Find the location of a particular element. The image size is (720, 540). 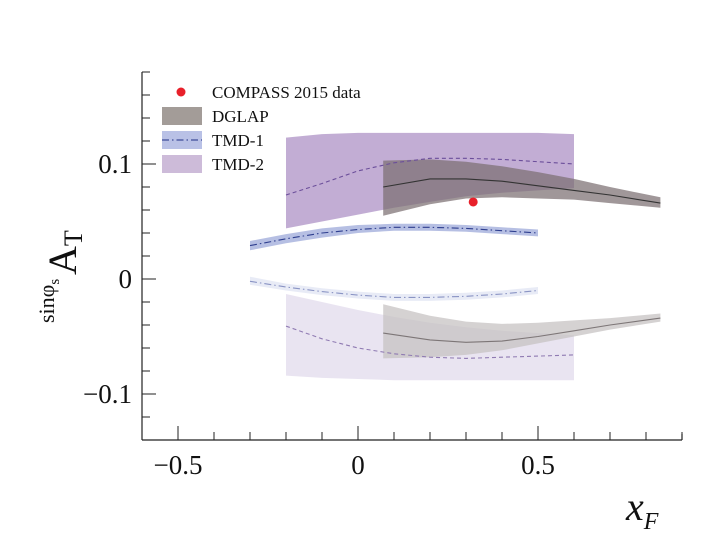

line-tmd-2-lower is located at coordinates (430, 342).